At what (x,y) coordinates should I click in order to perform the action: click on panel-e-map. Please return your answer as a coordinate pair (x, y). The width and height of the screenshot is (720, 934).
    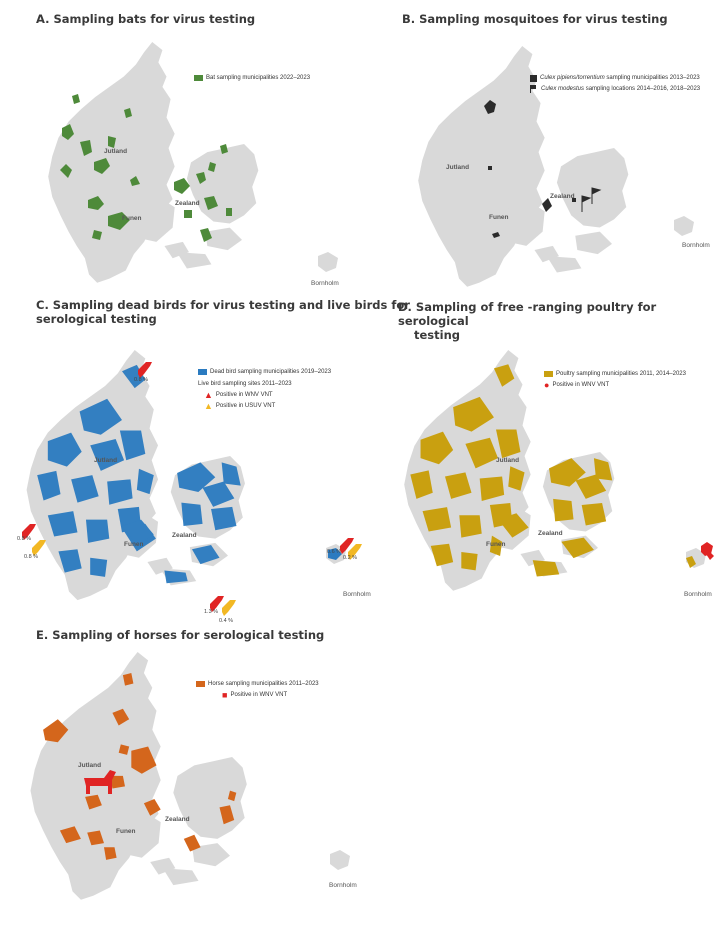
    Looking at the image, I should click on (190, 776).